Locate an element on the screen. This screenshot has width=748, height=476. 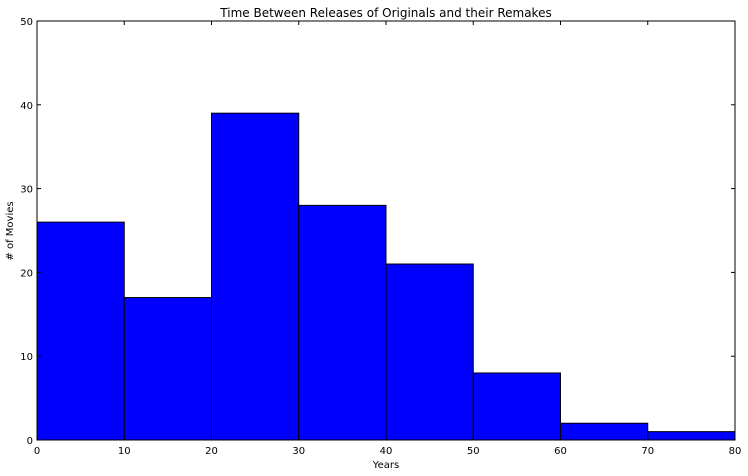
y-tick-label: 50 is located at coordinates (26, 22).